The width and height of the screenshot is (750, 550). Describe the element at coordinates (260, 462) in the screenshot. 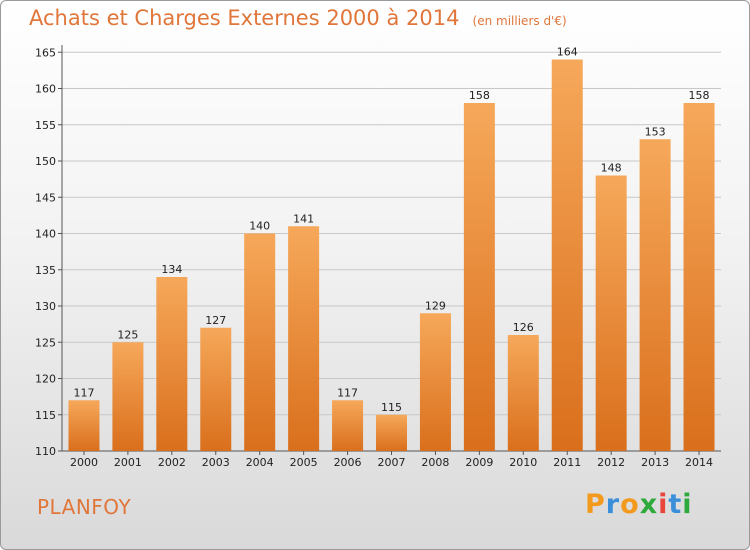

I see `x-tick-label: 2004` at that location.